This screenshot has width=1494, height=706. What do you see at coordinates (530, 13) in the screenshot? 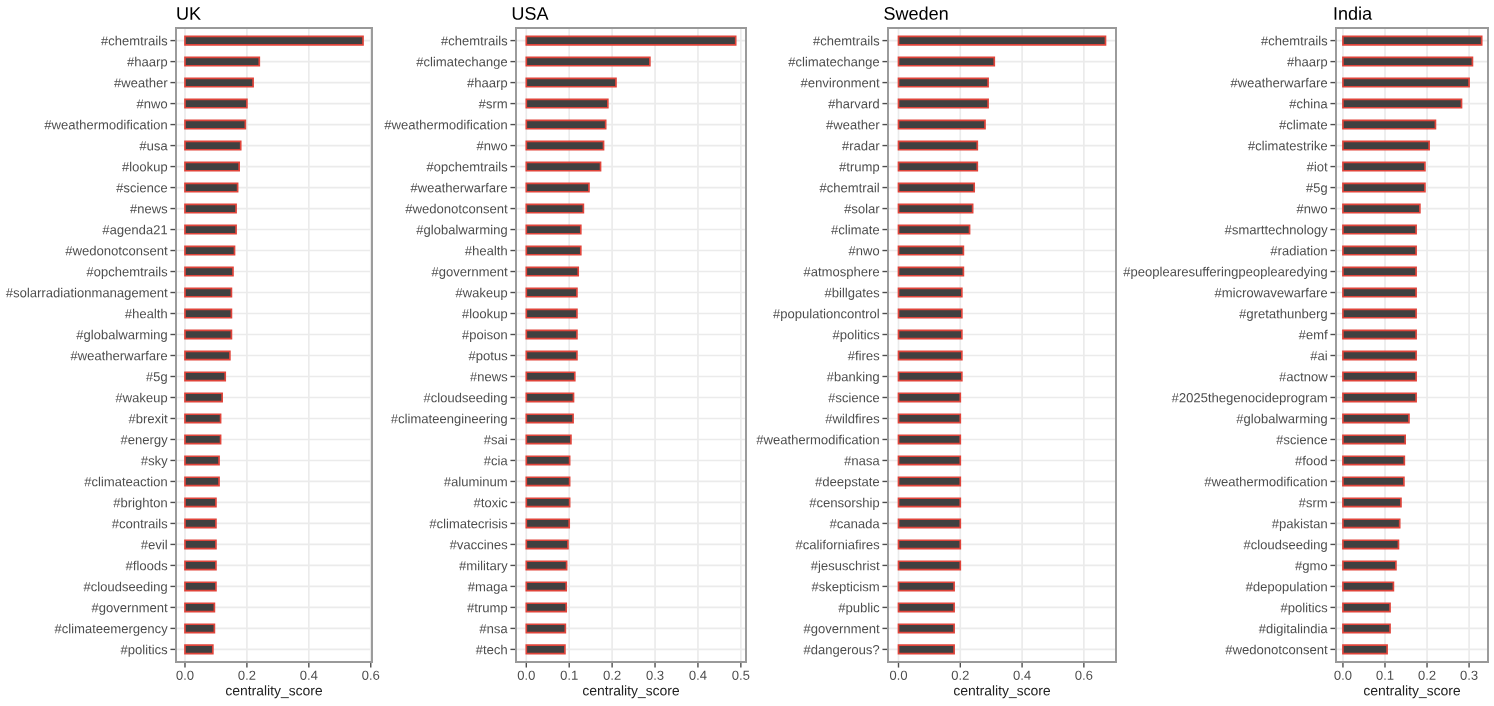
I see `chart-title: USA` at bounding box center [530, 13].